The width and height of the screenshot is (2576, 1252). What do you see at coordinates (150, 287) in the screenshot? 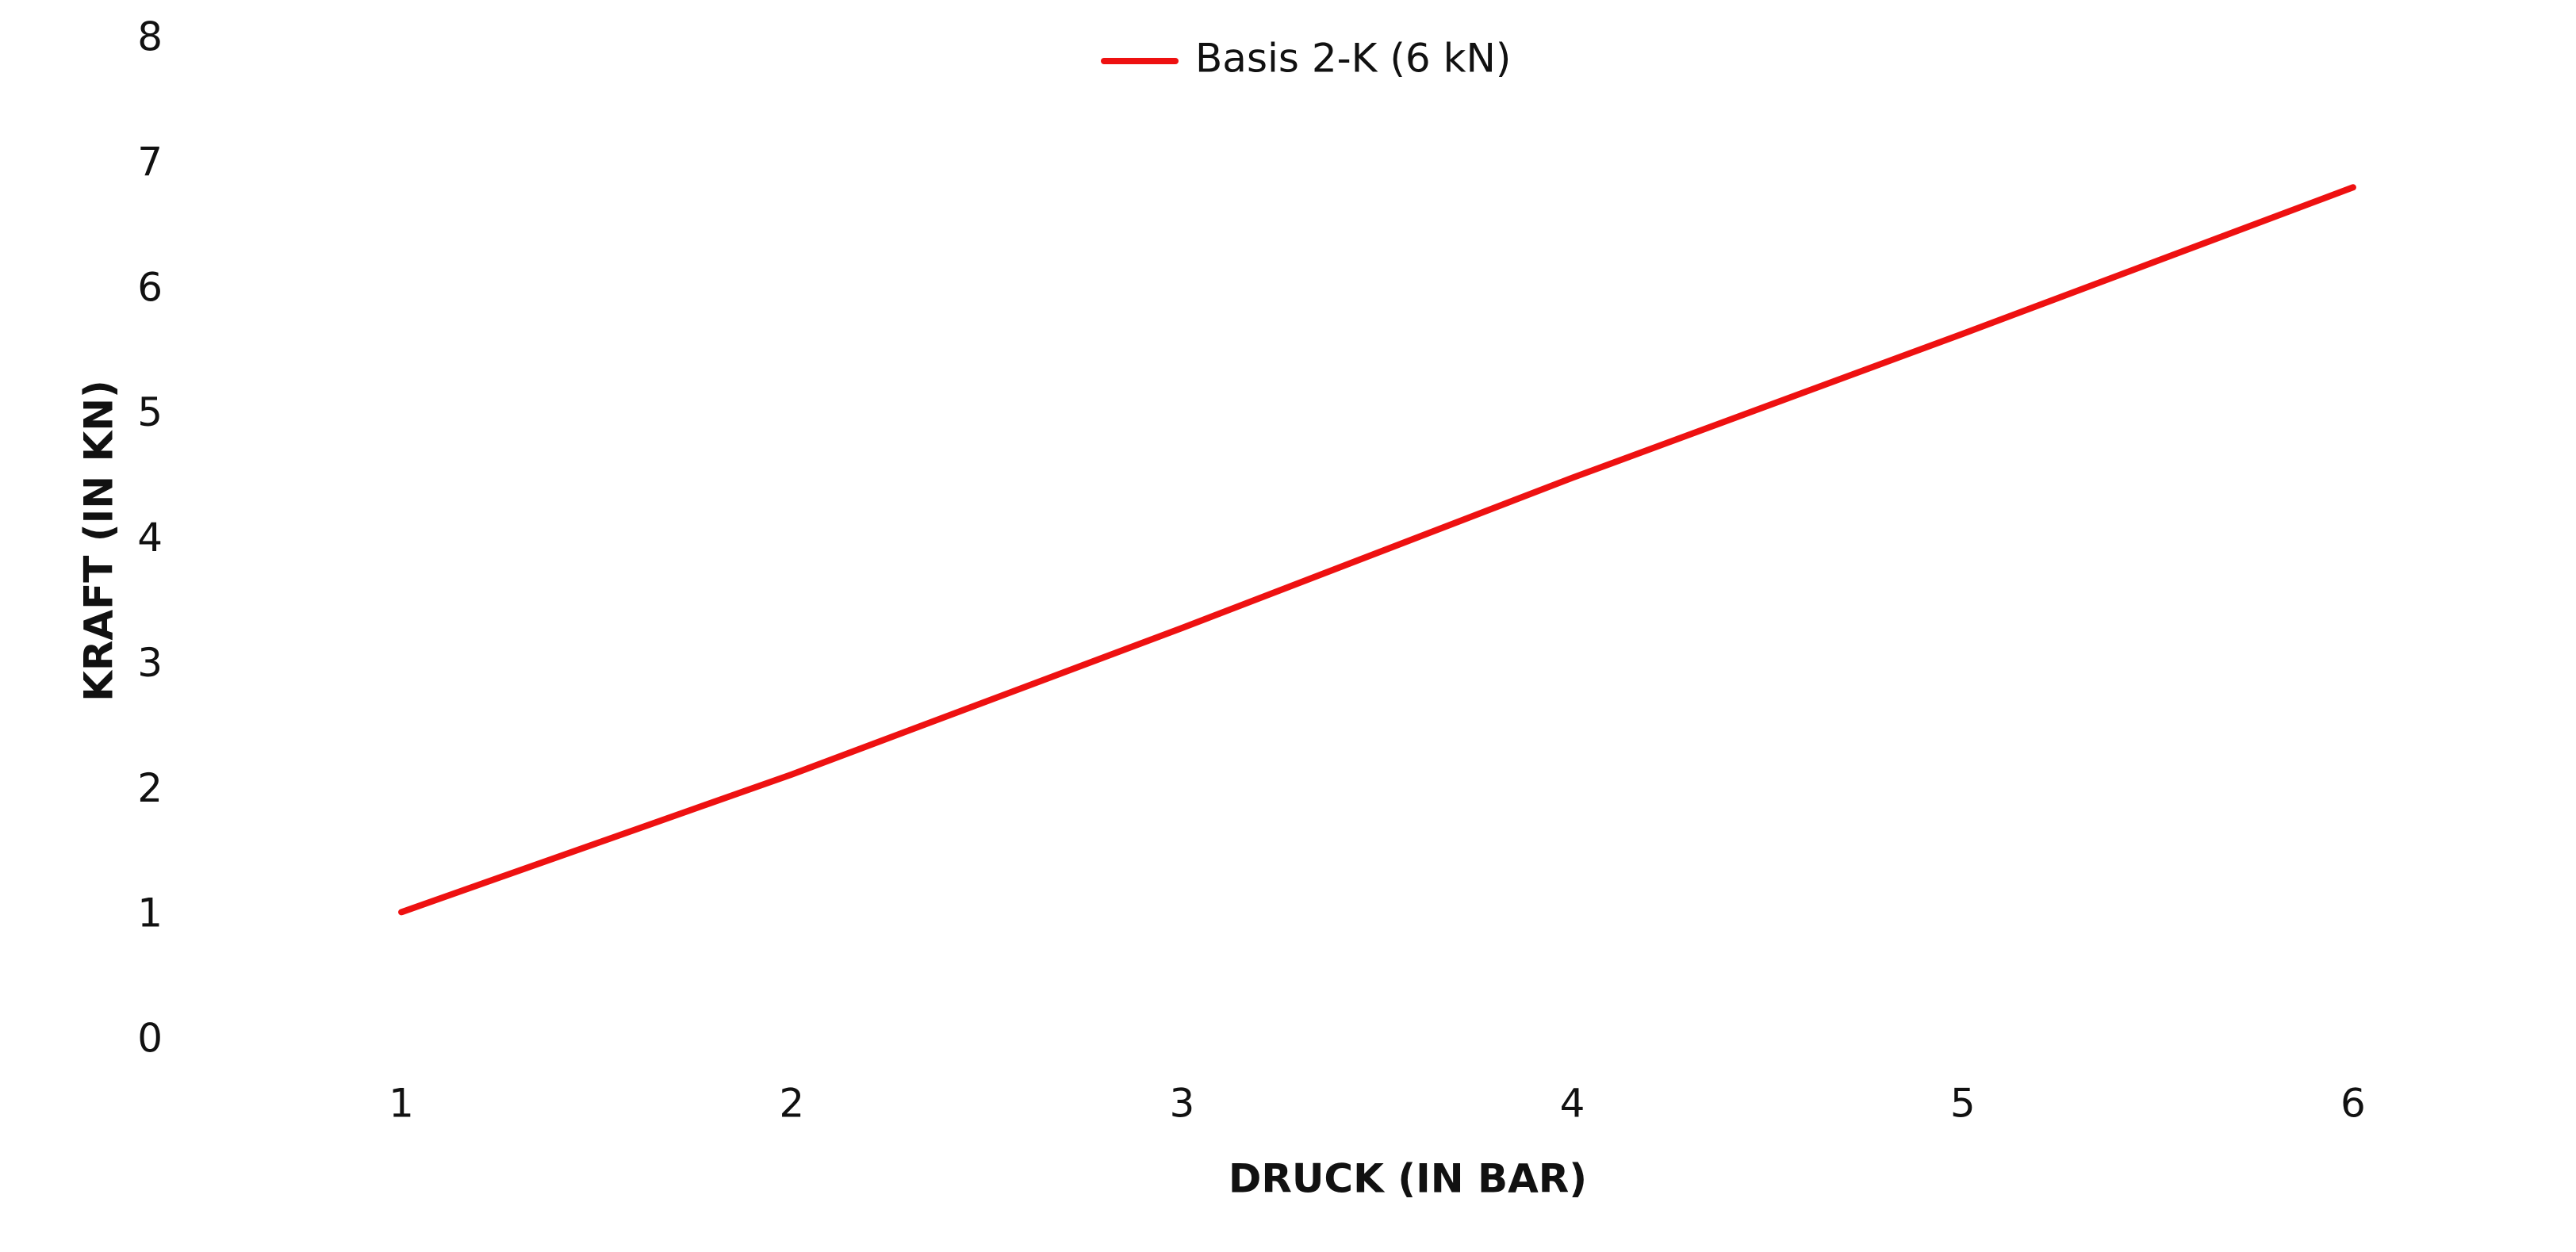
I see `y-tick-label: 6` at bounding box center [150, 287].